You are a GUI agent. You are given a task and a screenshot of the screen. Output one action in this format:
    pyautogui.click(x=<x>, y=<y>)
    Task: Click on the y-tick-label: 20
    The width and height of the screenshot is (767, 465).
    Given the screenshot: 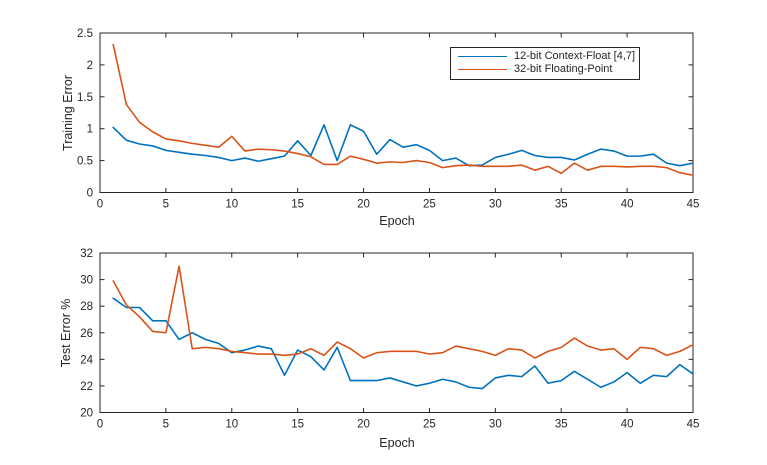 What is the action you would take?
    pyautogui.click(x=86, y=414)
    